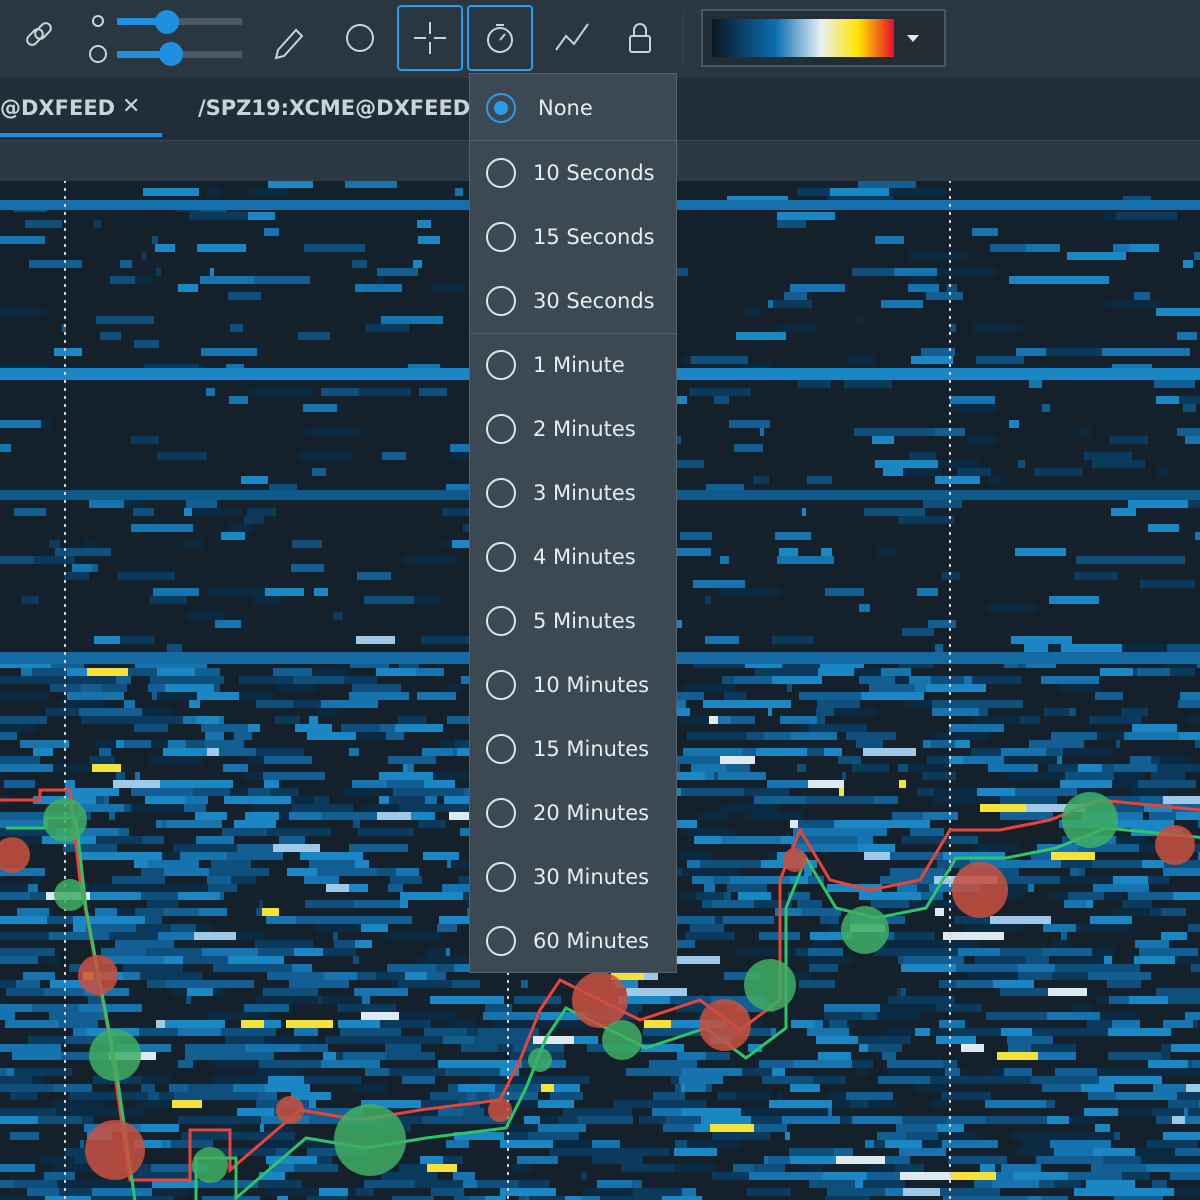 This screenshot has height=1200, width=1200. I want to click on chart-icon, so click(572, 37).